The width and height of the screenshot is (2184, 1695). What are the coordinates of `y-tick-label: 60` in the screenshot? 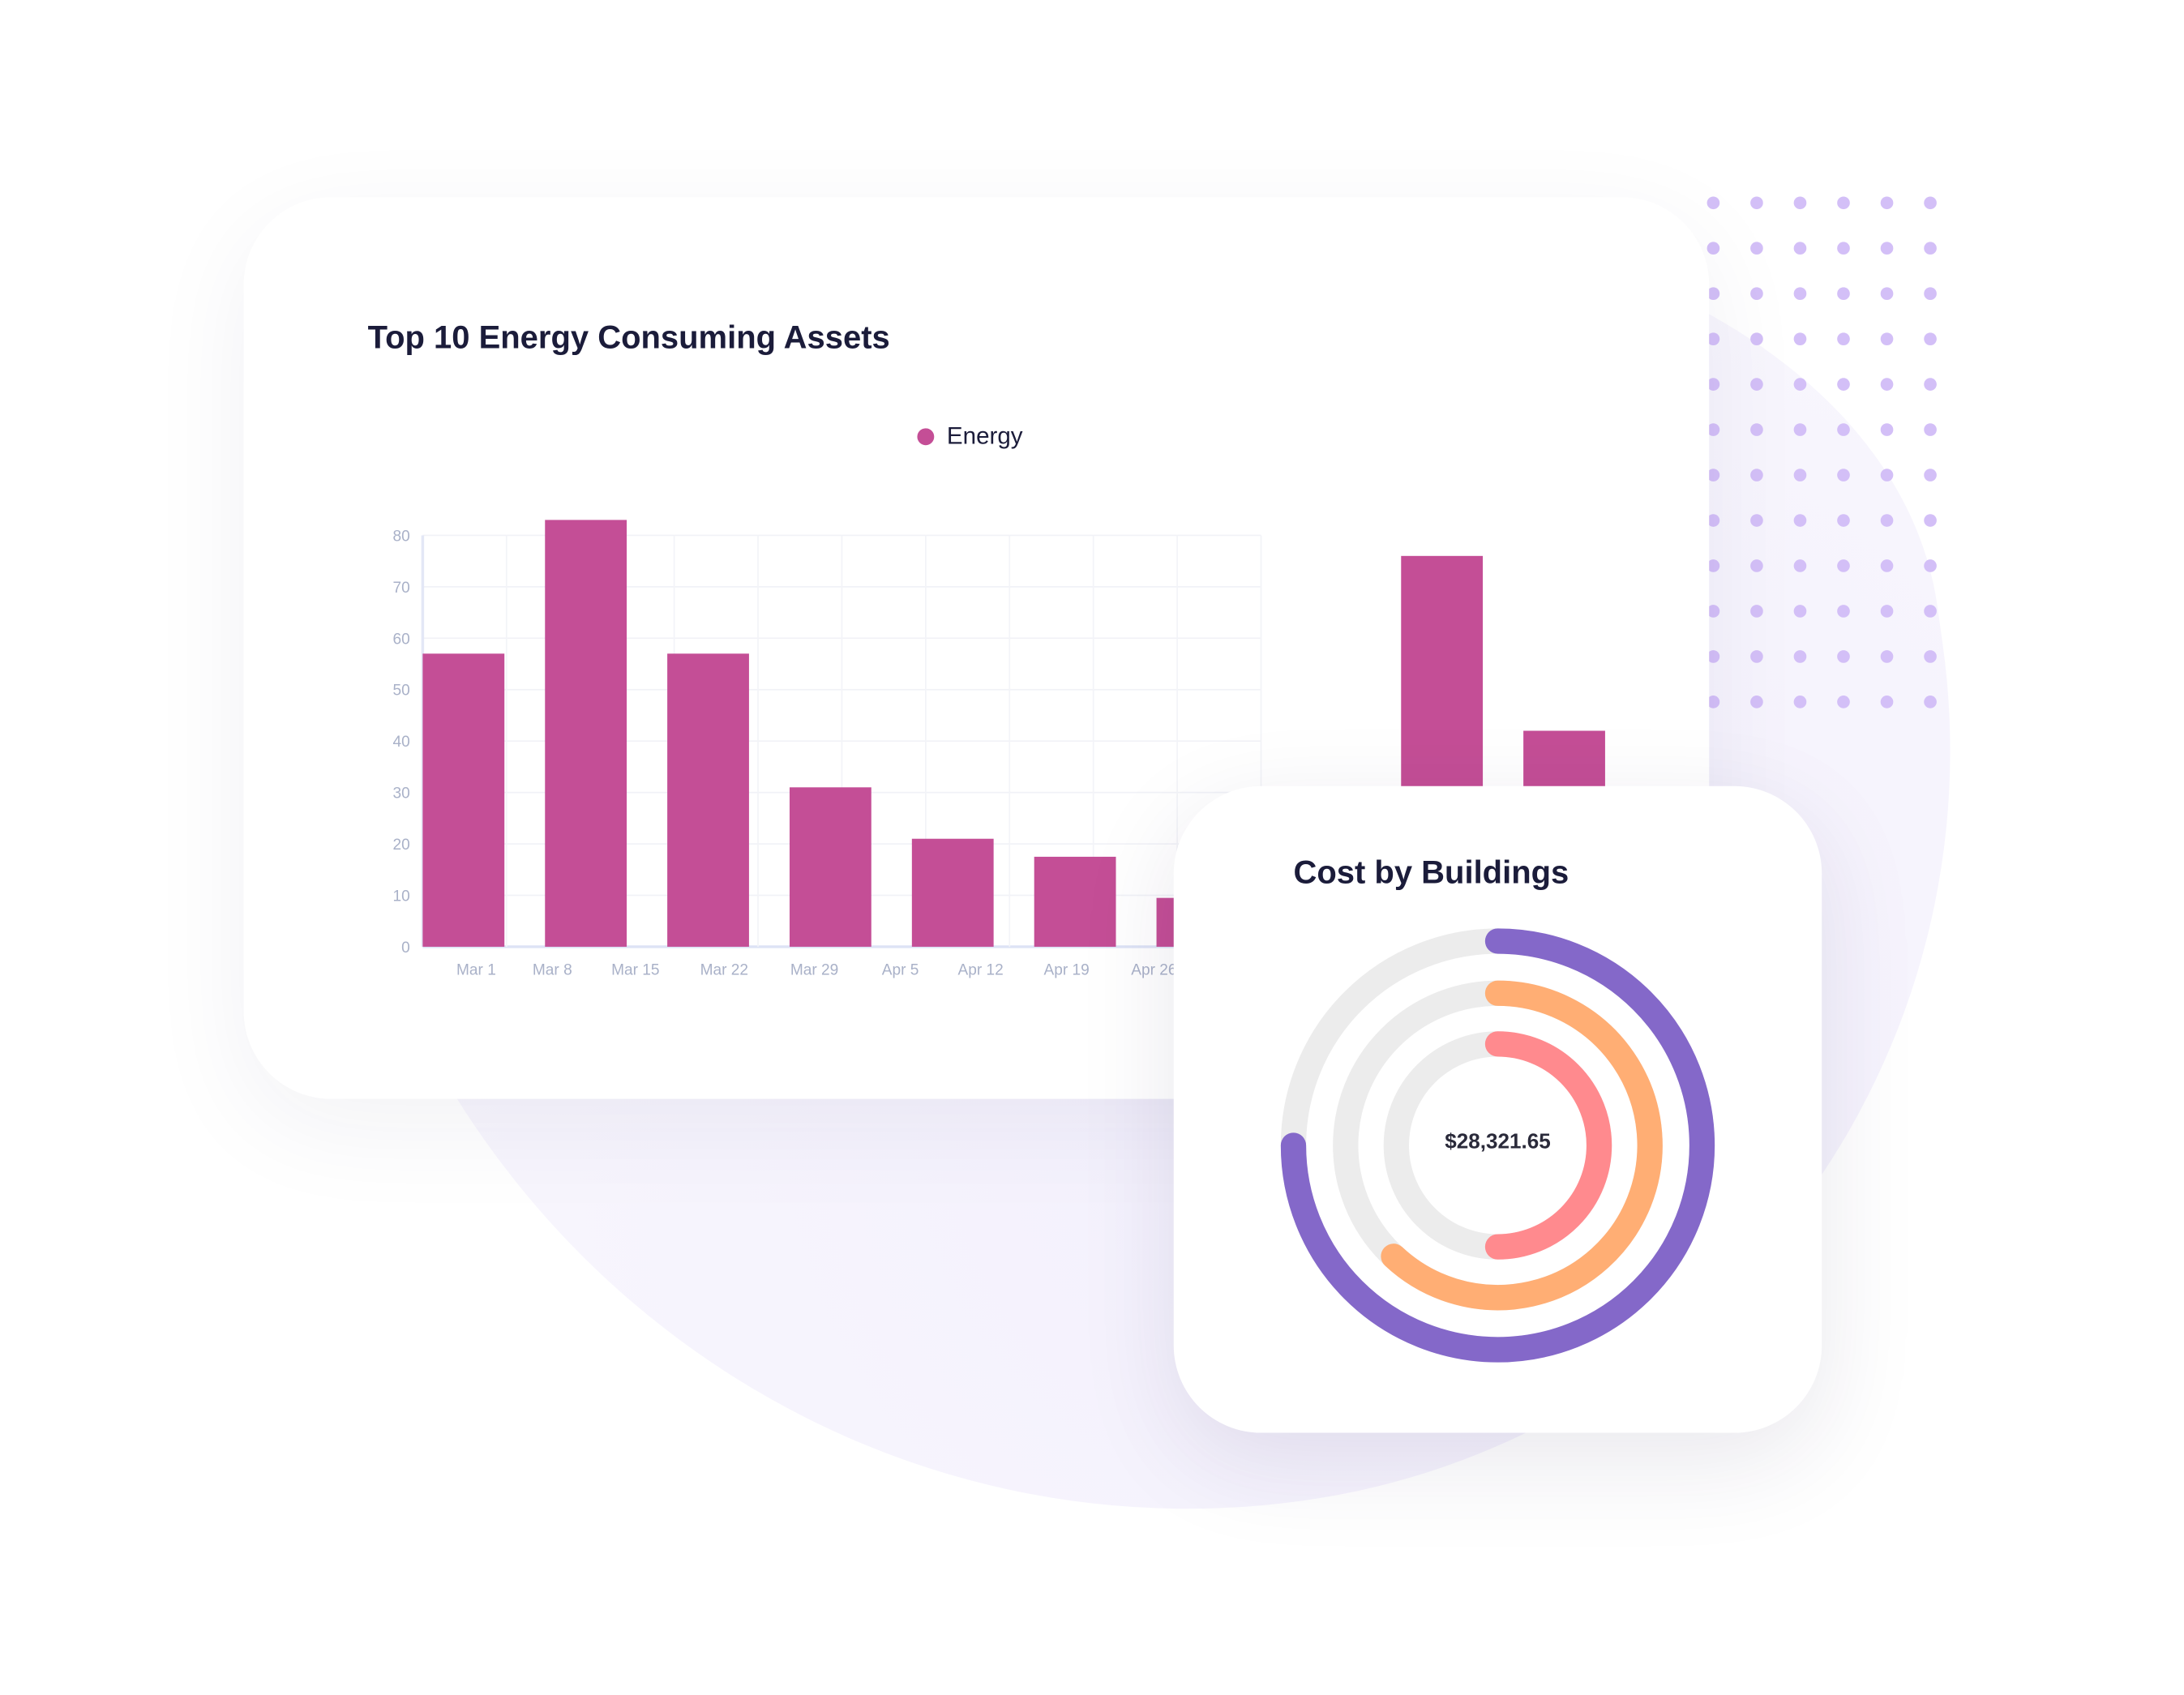 It's located at (400, 639).